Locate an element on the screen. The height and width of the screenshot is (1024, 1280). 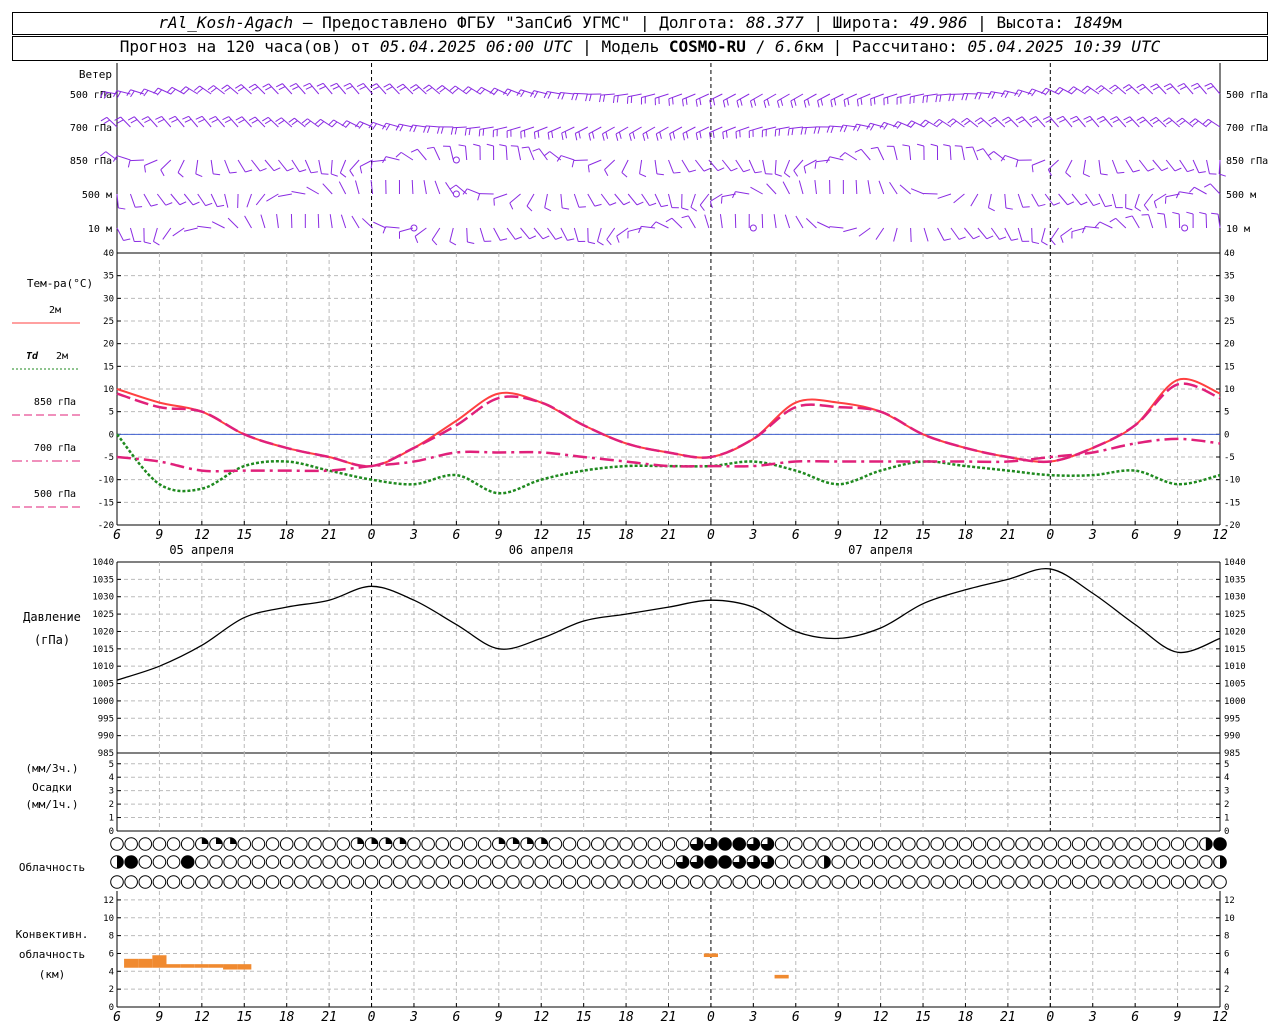
conv-hour-label: 9 is located at coordinates (160, 1017).